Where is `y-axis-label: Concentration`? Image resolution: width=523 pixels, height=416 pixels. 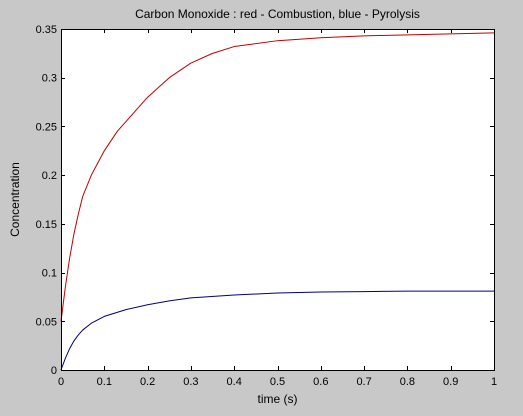 y-axis-label: Concentration is located at coordinates (15, 199).